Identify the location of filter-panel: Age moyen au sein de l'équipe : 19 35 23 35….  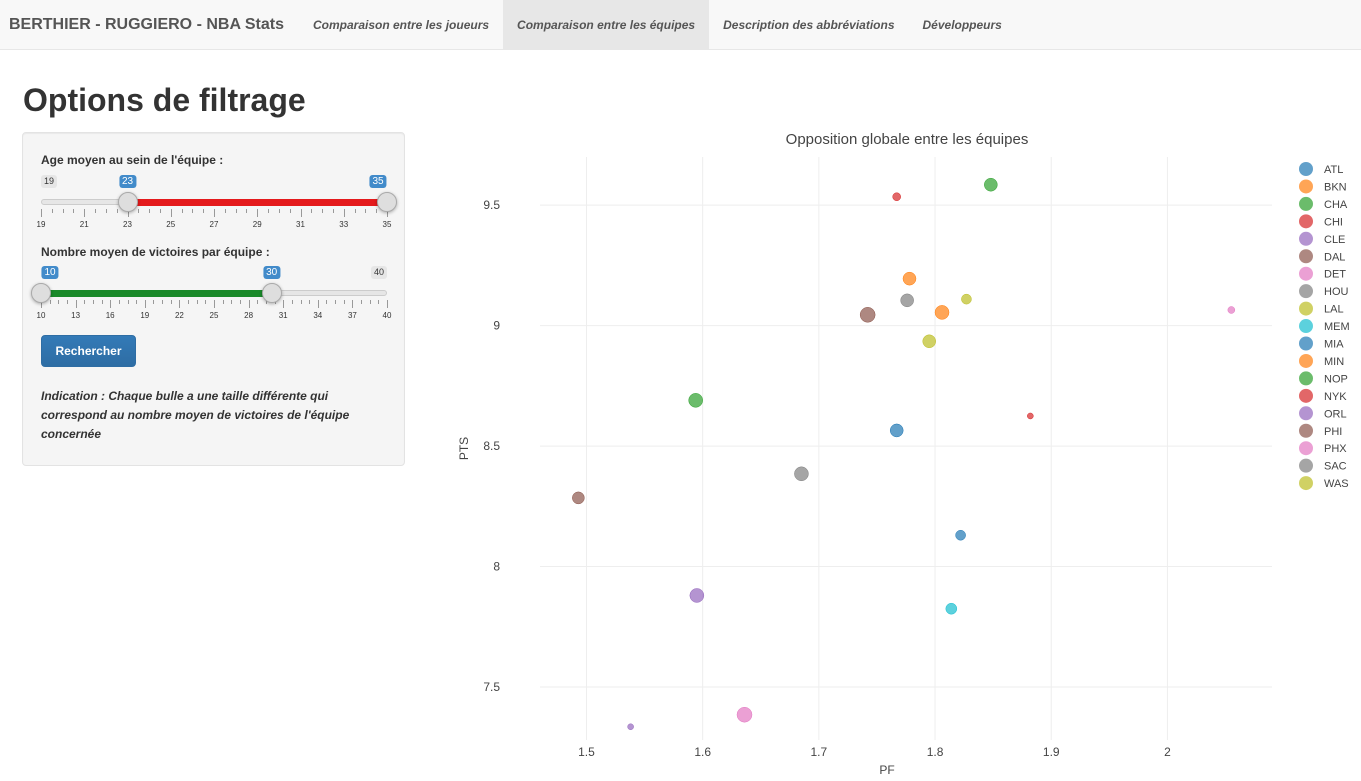
(213, 299).